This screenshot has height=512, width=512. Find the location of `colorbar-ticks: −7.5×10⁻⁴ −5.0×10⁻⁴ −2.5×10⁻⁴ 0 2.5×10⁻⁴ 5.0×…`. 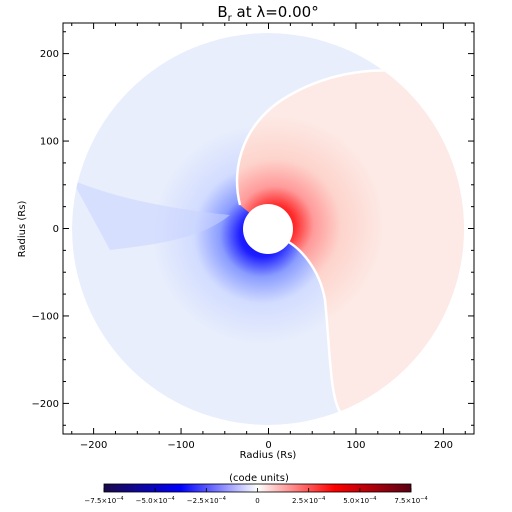

colorbar-ticks: −7.5×10⁻⁴ −5.0×10⁻⁴ −2.5×10⁻⁴ 0 2.5×10⁻⁴ 5.0×… is located at coordinates (256, 496).